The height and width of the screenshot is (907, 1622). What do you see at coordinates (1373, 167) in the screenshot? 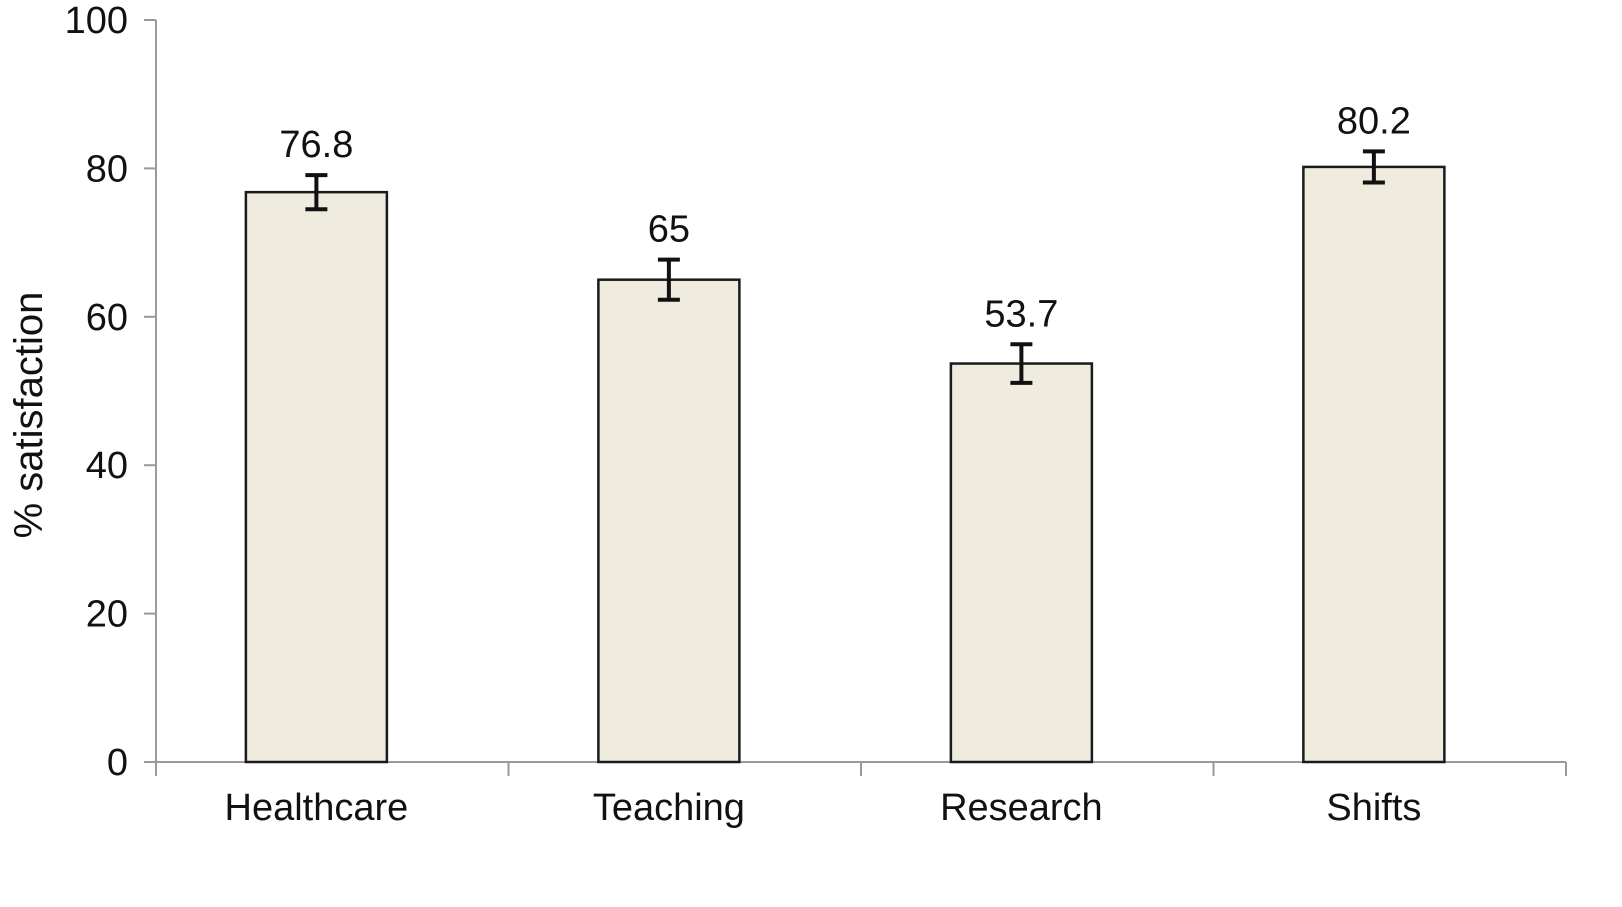
I see `error-bar-shifts` at bounding box center [1373, 167].